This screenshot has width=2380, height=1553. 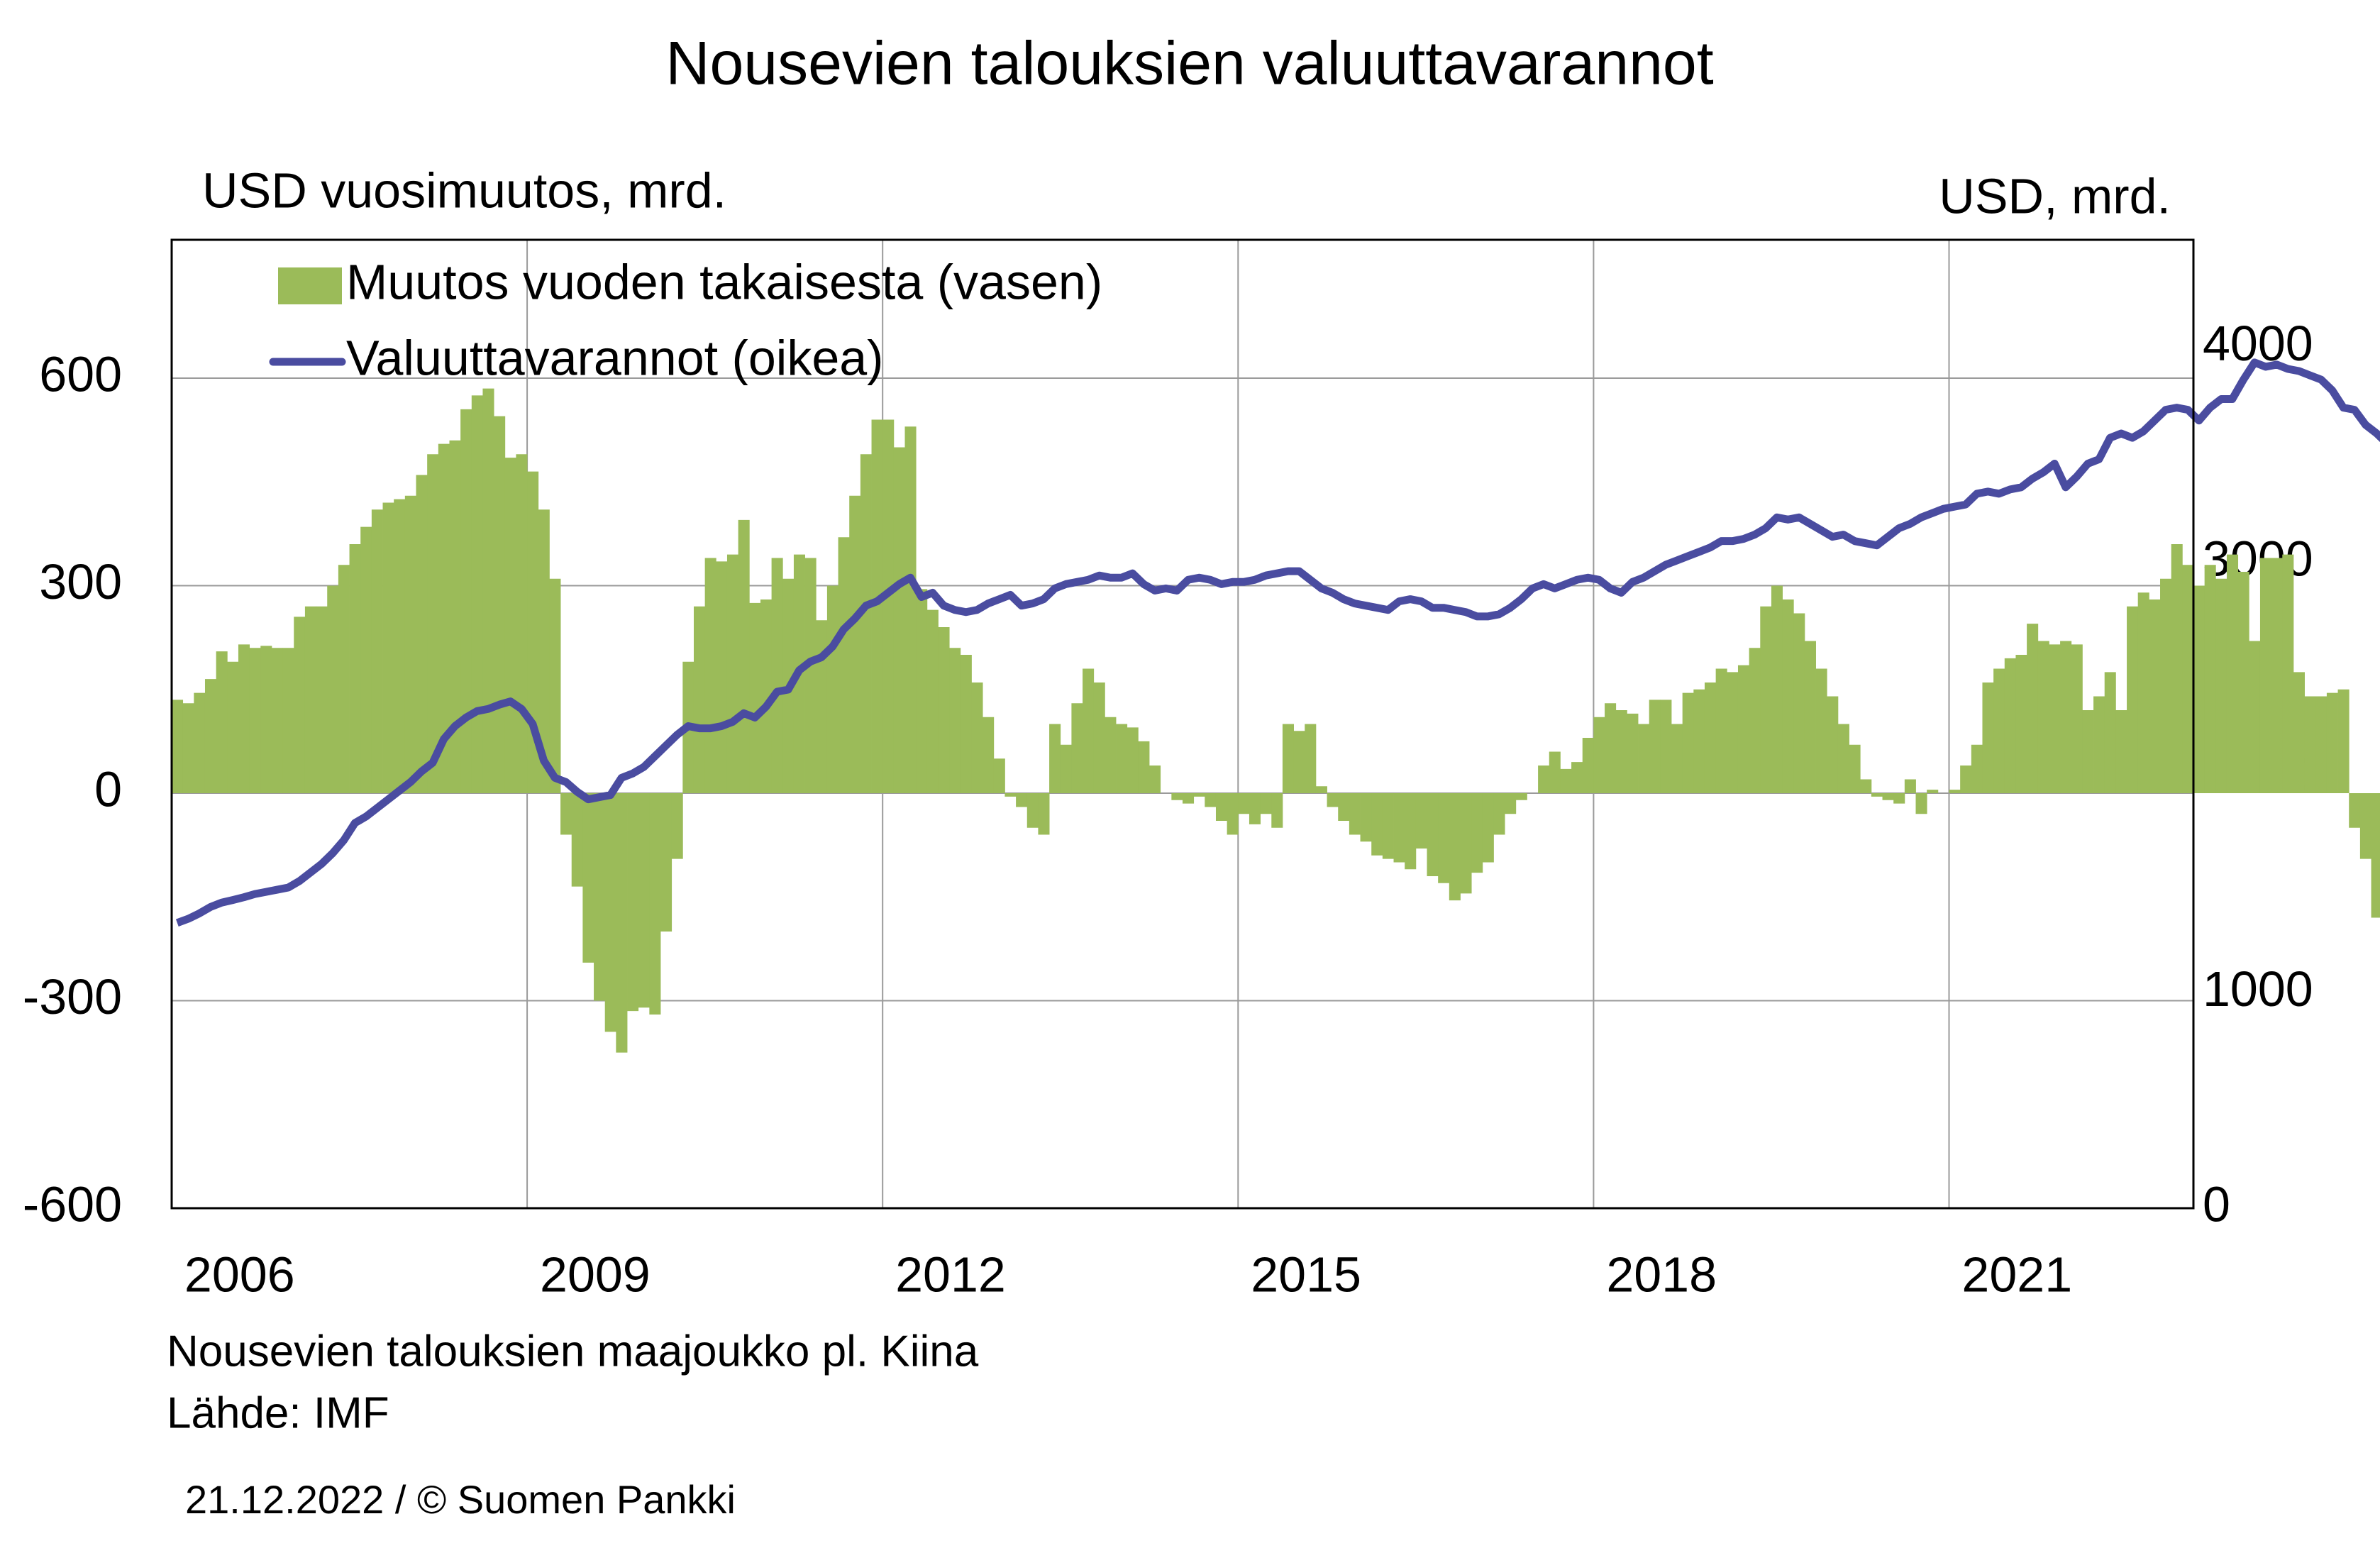 I want to click on y-tick-label: -600, so click(x=73, y=1204).